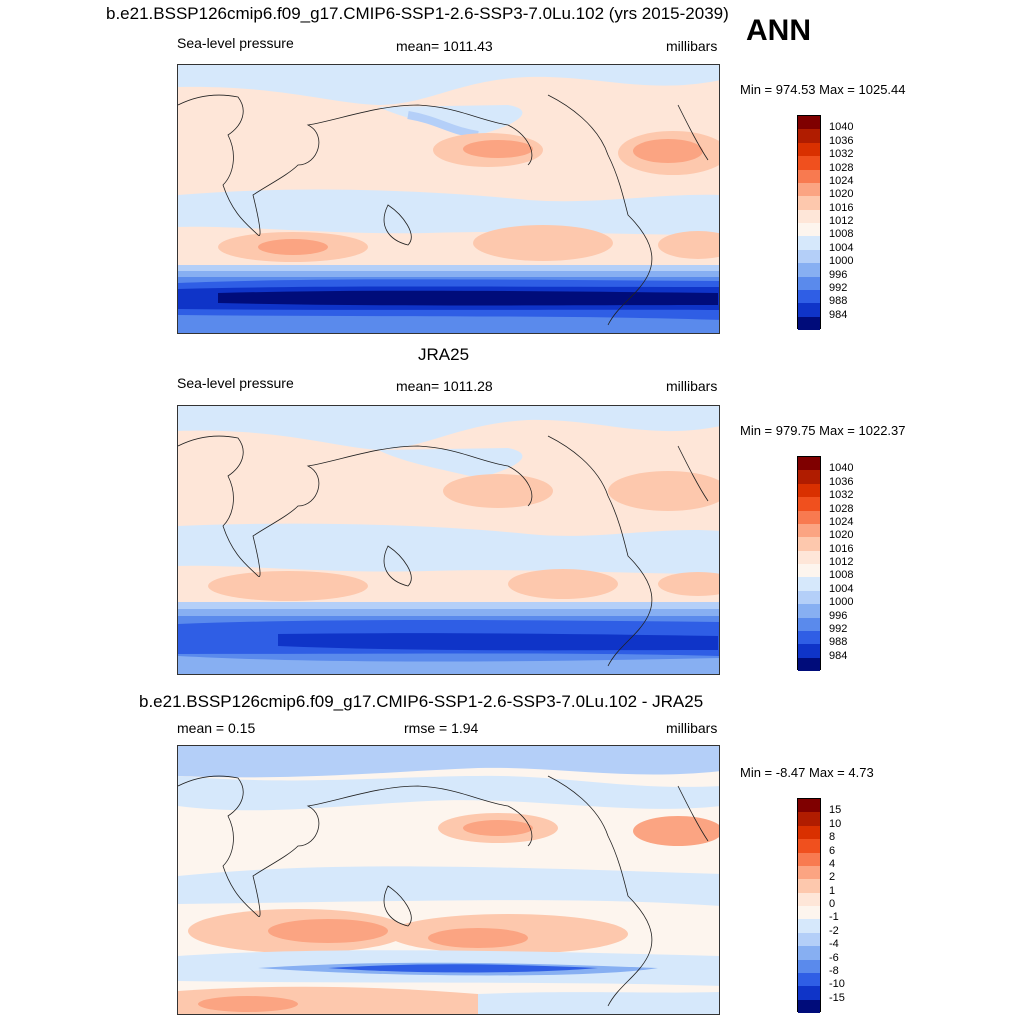 This screenshot has width=1024, height=1024. I want to click on panel1-left-label: Sea-level pressure, so click(235, 43).